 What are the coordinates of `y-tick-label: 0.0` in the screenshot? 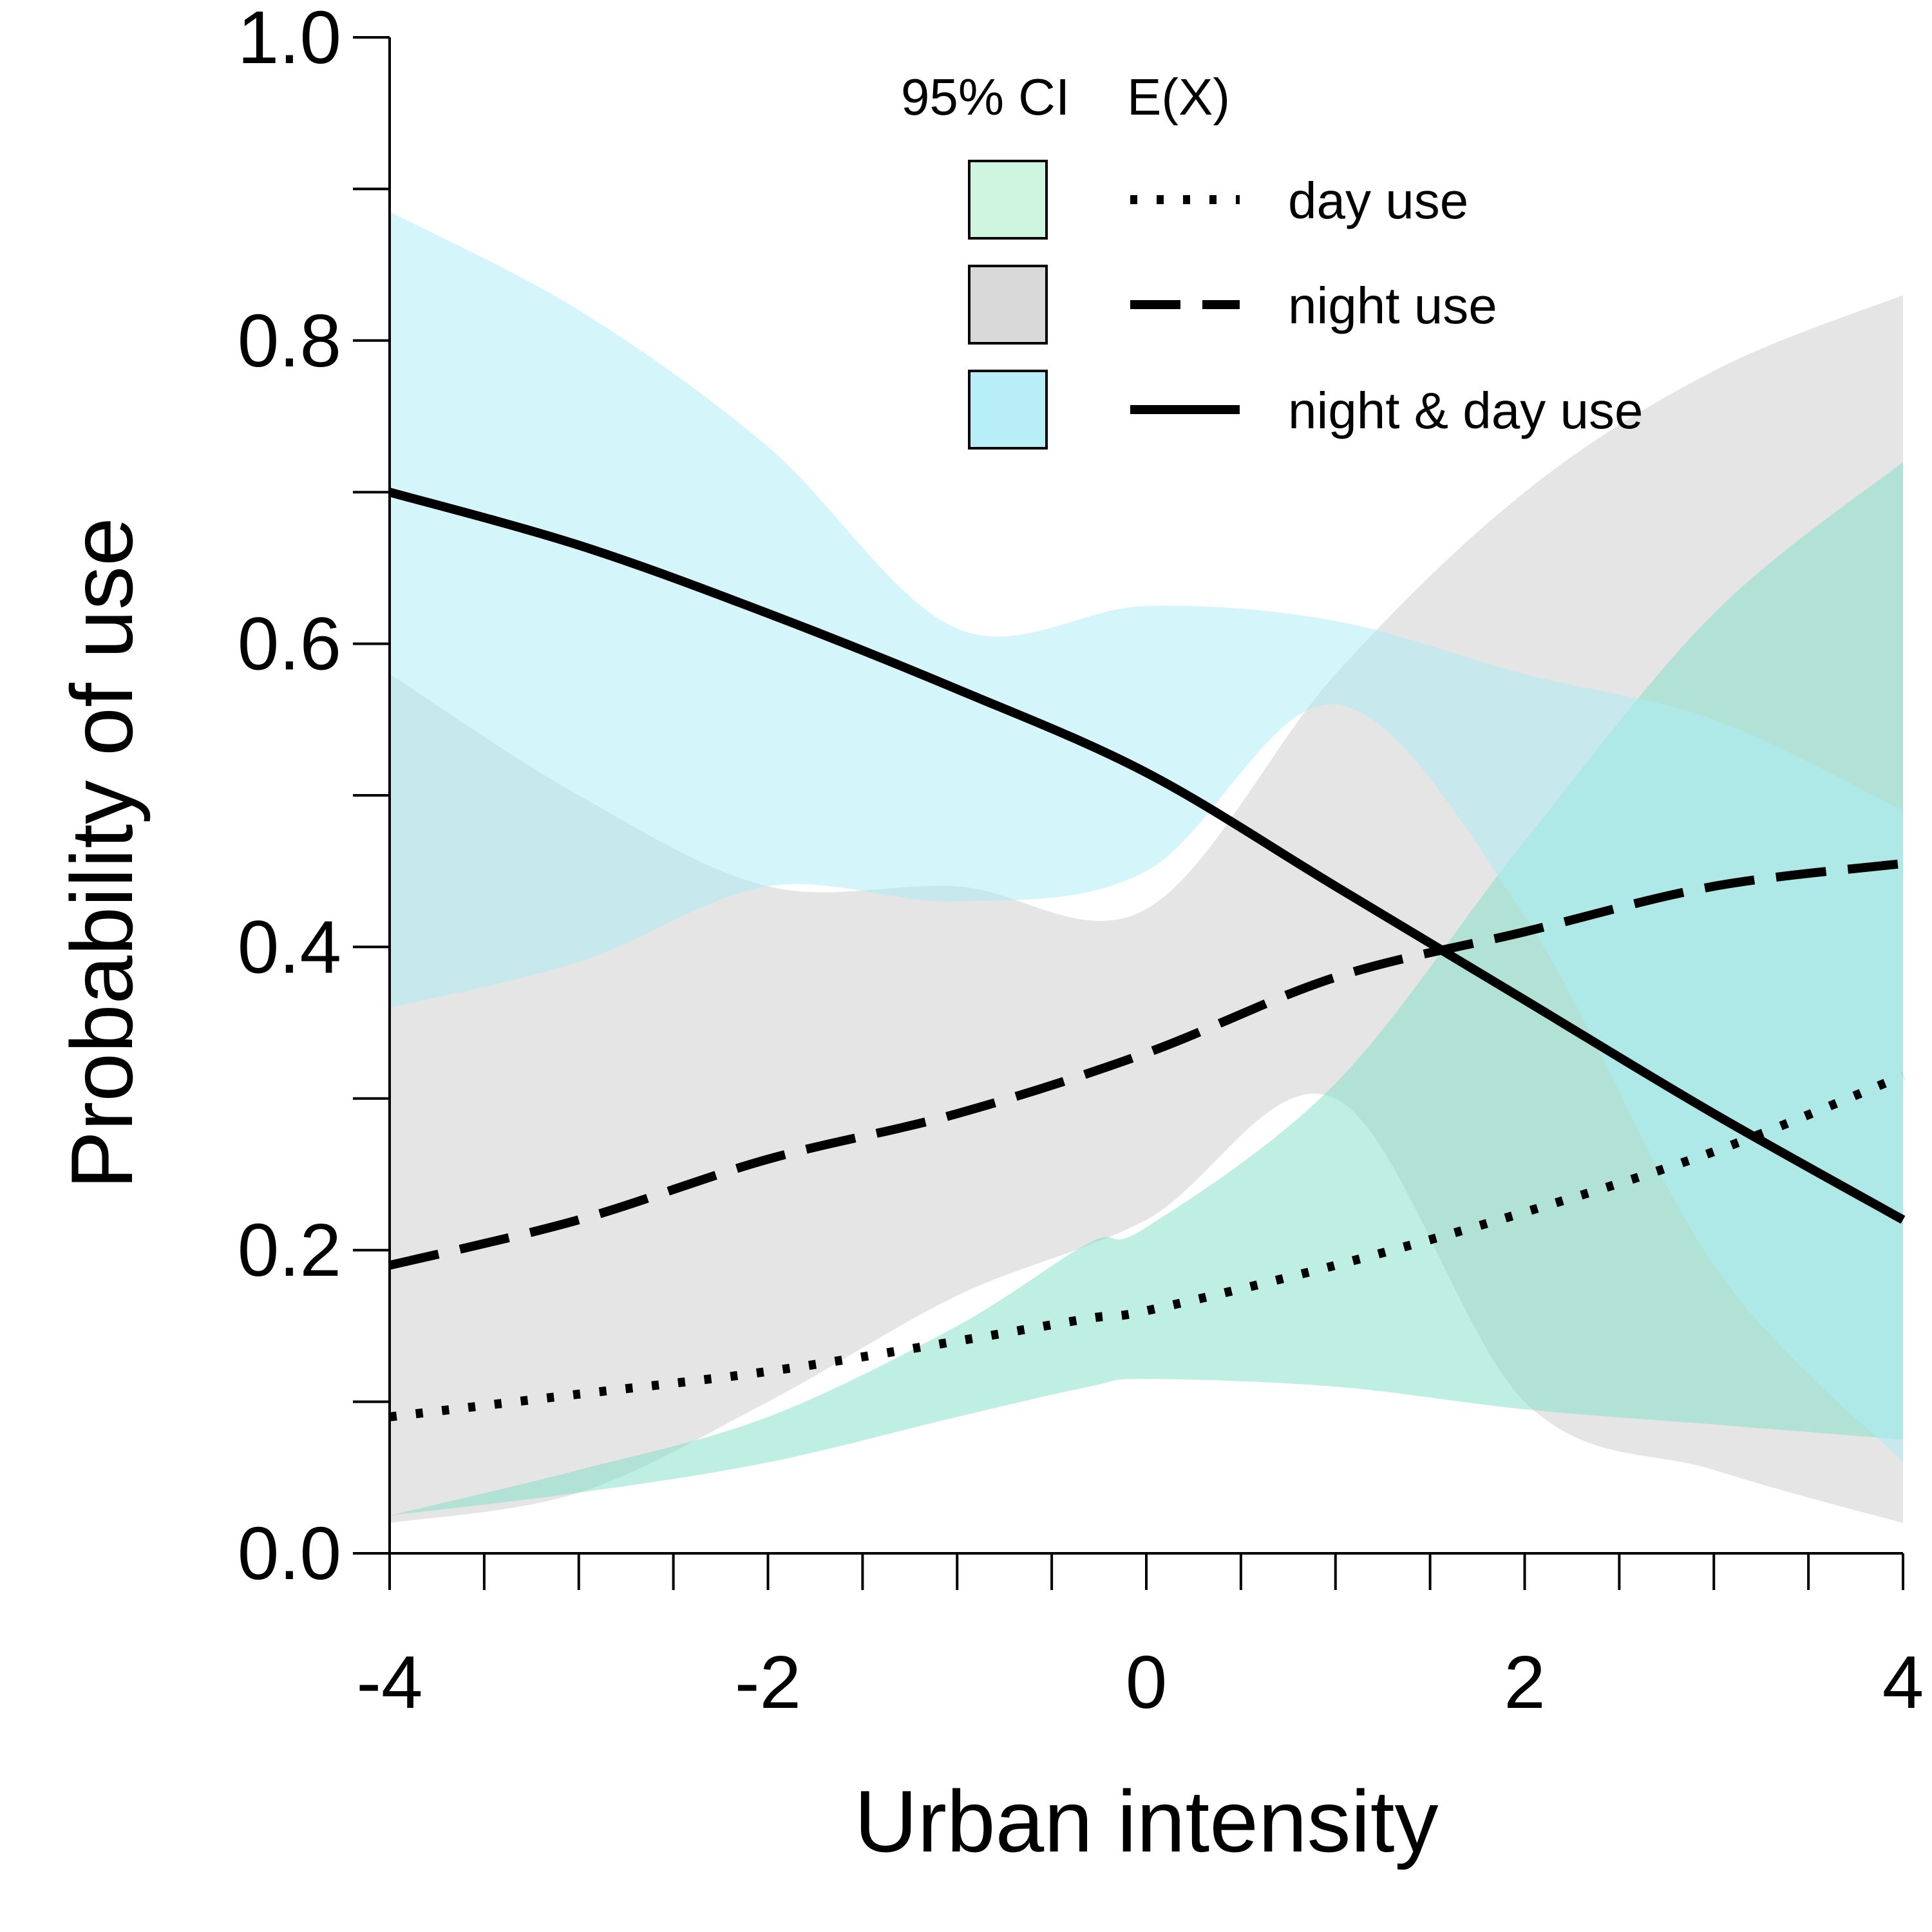 It's located at (289, 1553).